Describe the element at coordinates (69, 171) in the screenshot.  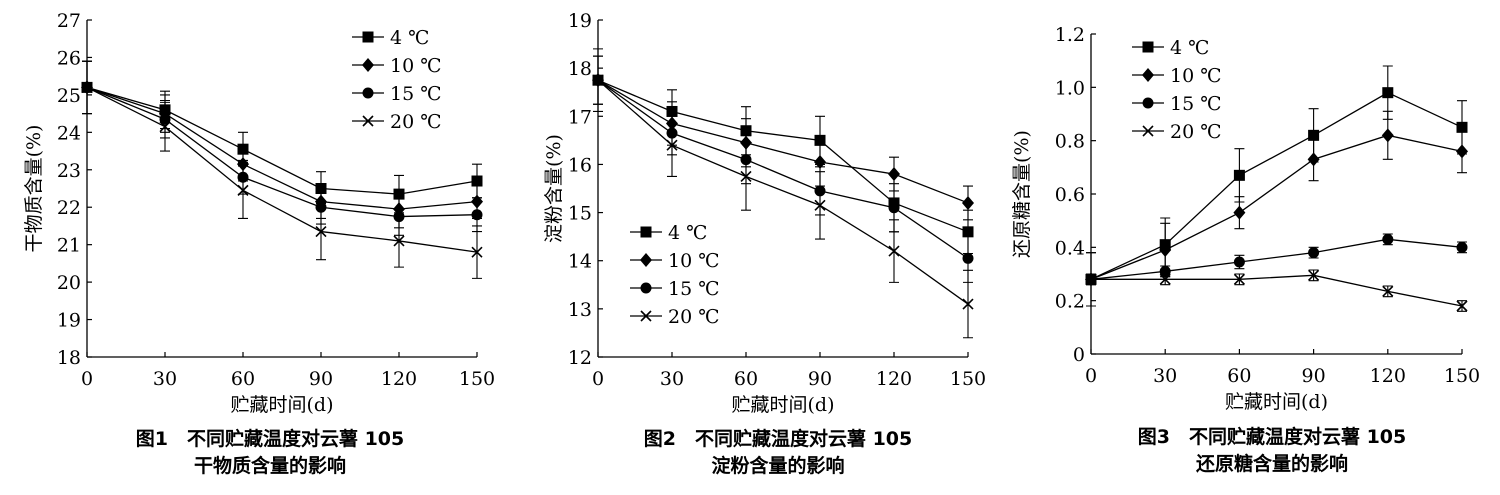
I see `y-tick-label: 23` at that location.